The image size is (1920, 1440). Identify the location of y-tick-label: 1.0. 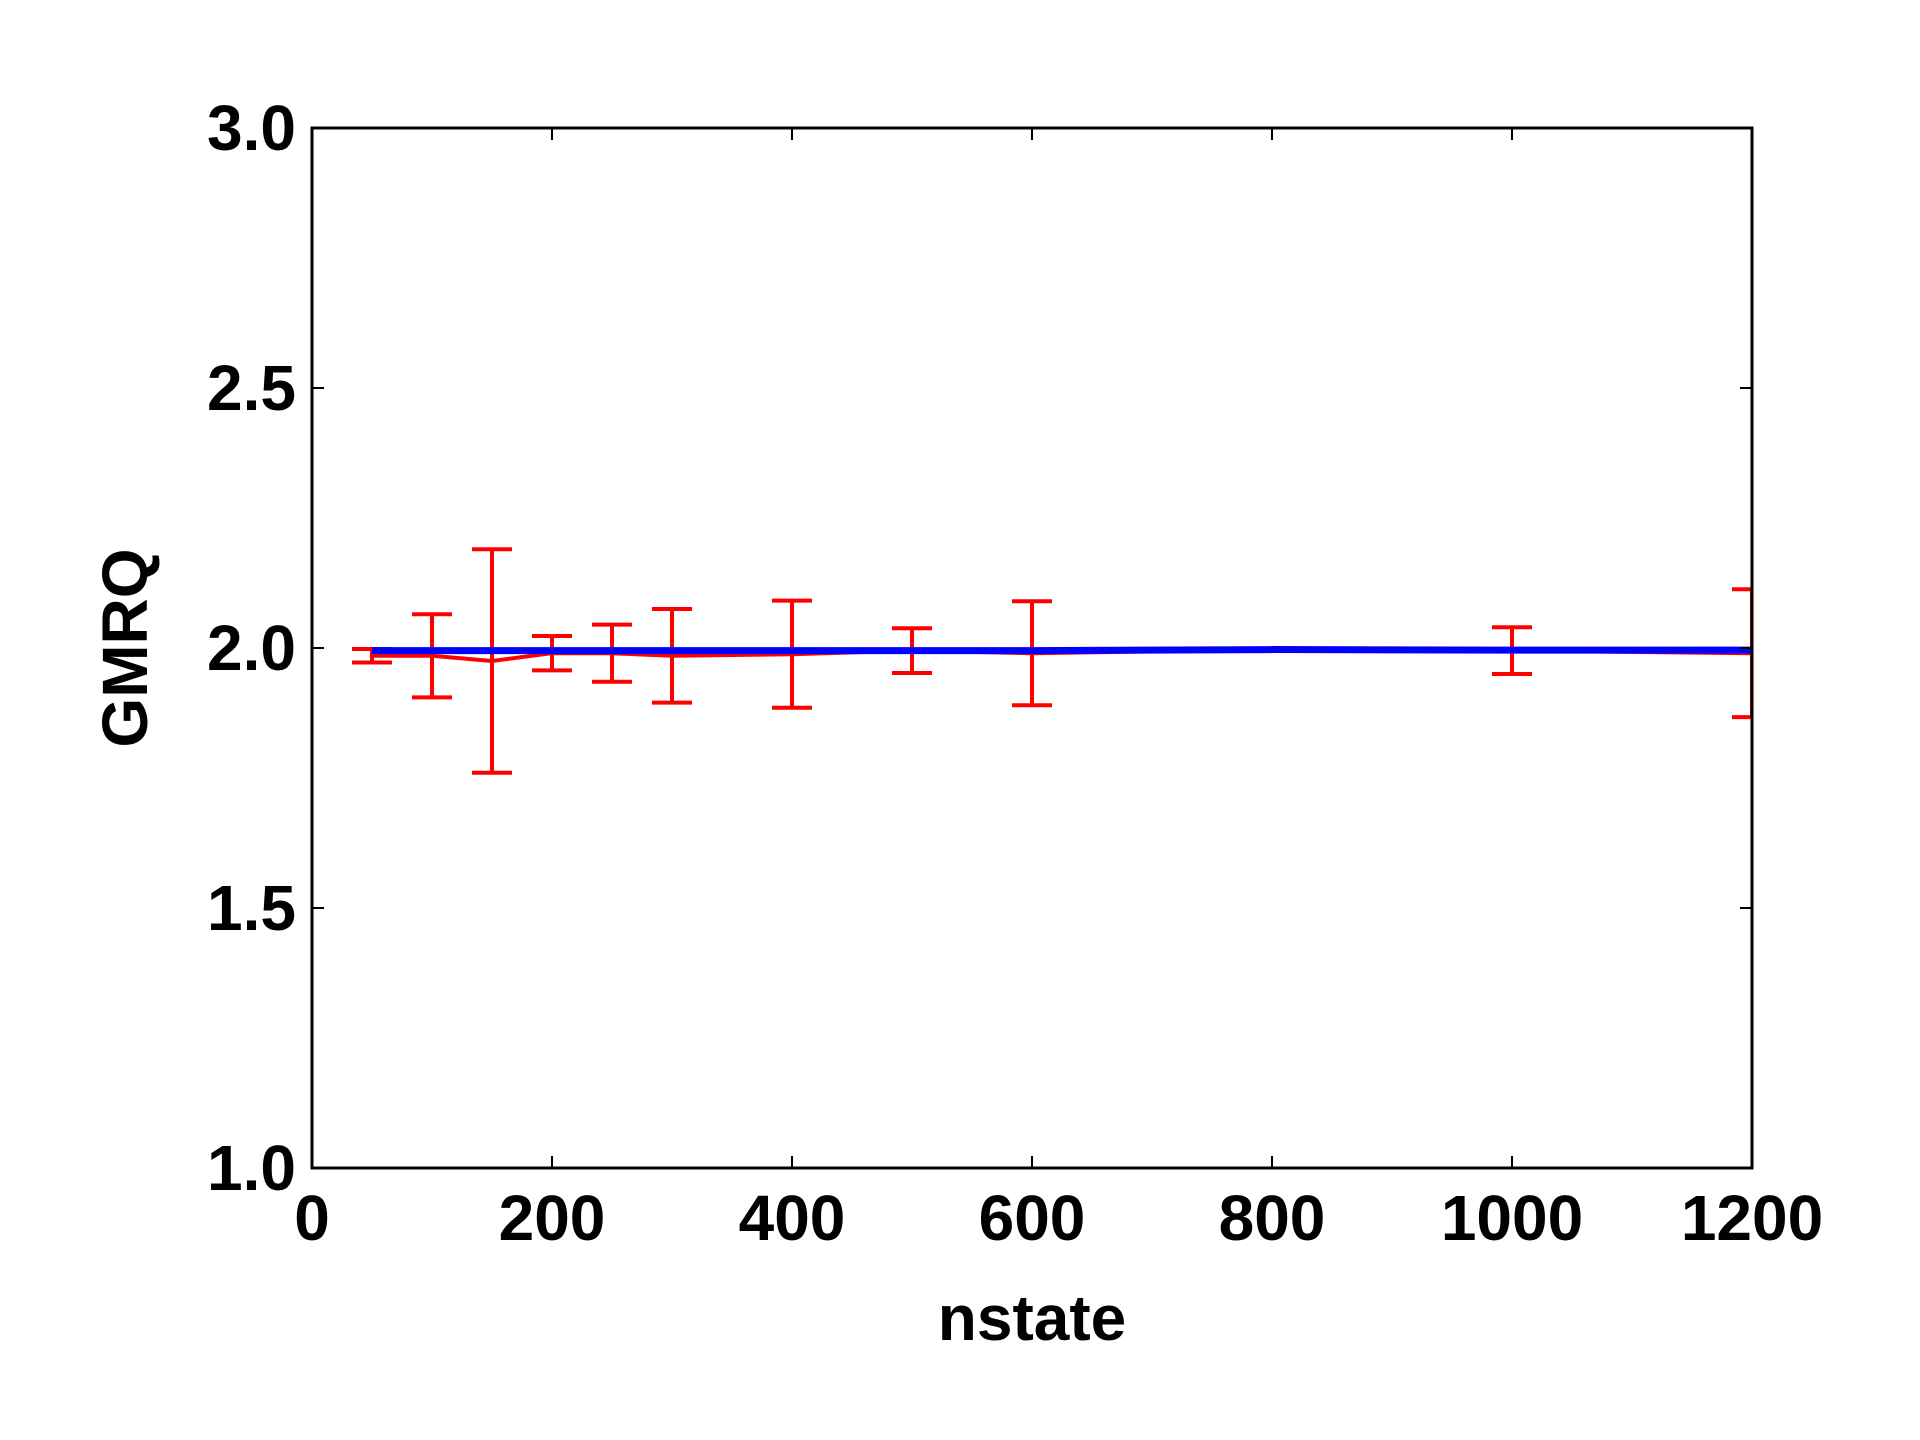
(251, 1168).